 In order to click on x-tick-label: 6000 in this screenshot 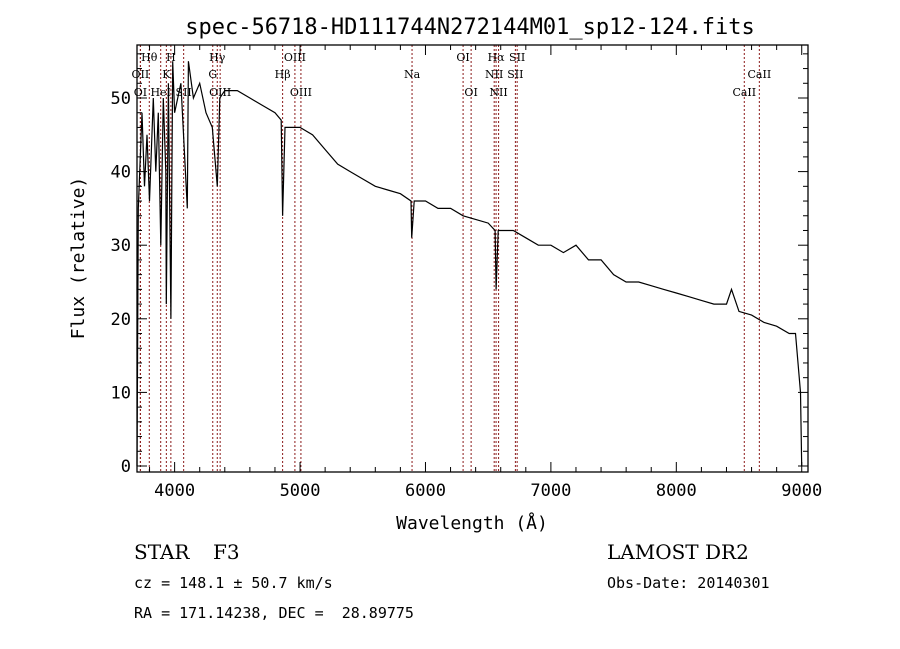, I will do `click(425, 491)`.